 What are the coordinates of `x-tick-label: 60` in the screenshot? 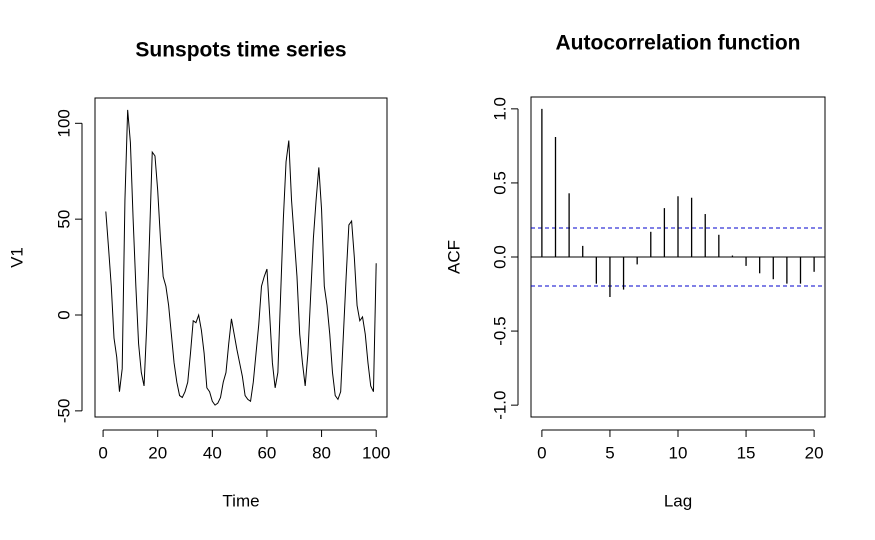 It's located at (266, 452).